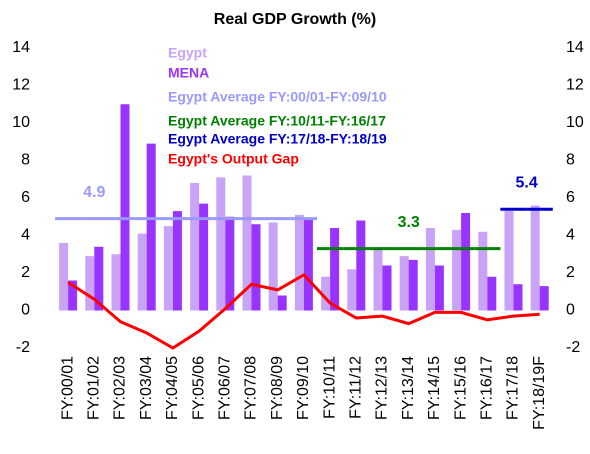 The image size is (590, 454). What do you see at coordinates (570, 235) in the screenshot?
I see `y2-tick-label: 4` at bounding box center [570, 235].